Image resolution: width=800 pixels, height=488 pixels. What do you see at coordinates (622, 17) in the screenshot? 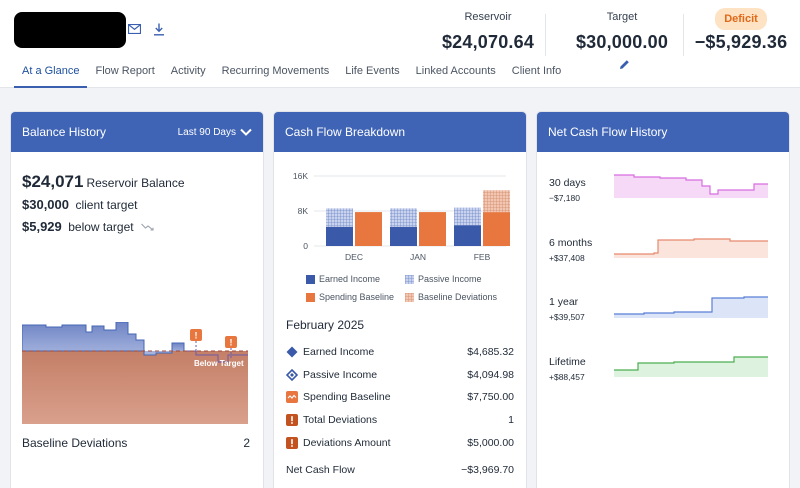
I see `target-label: Target` at bounding box center [622, 17].